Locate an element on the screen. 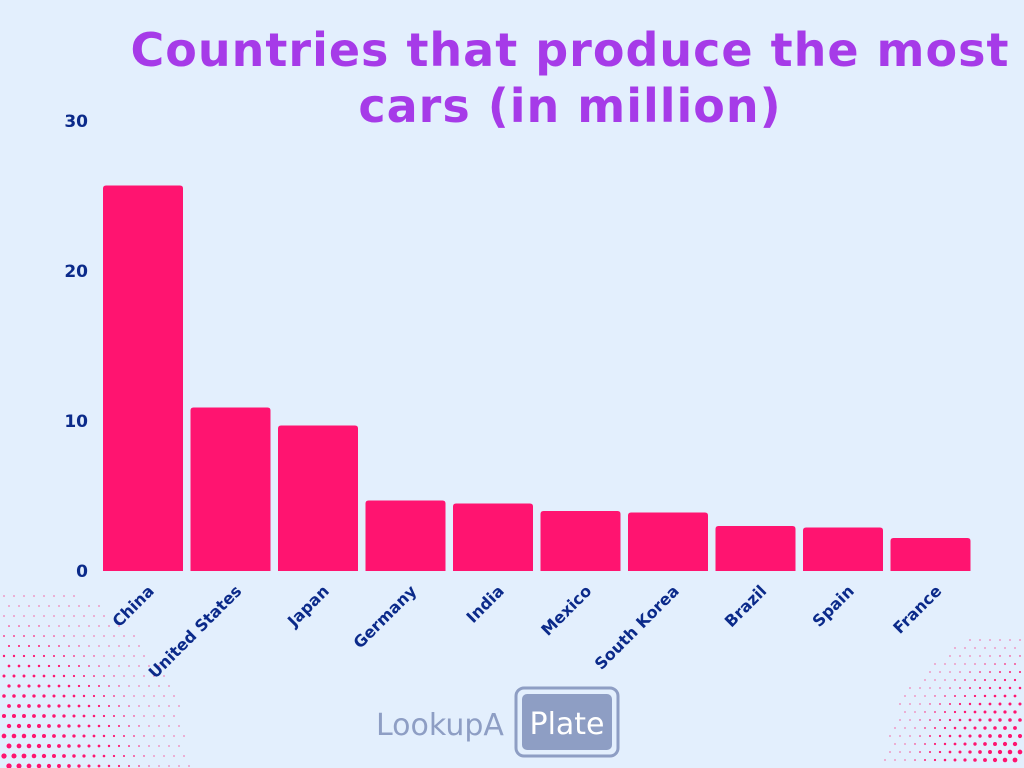  logo-plate is located at coordinates (567, 722).